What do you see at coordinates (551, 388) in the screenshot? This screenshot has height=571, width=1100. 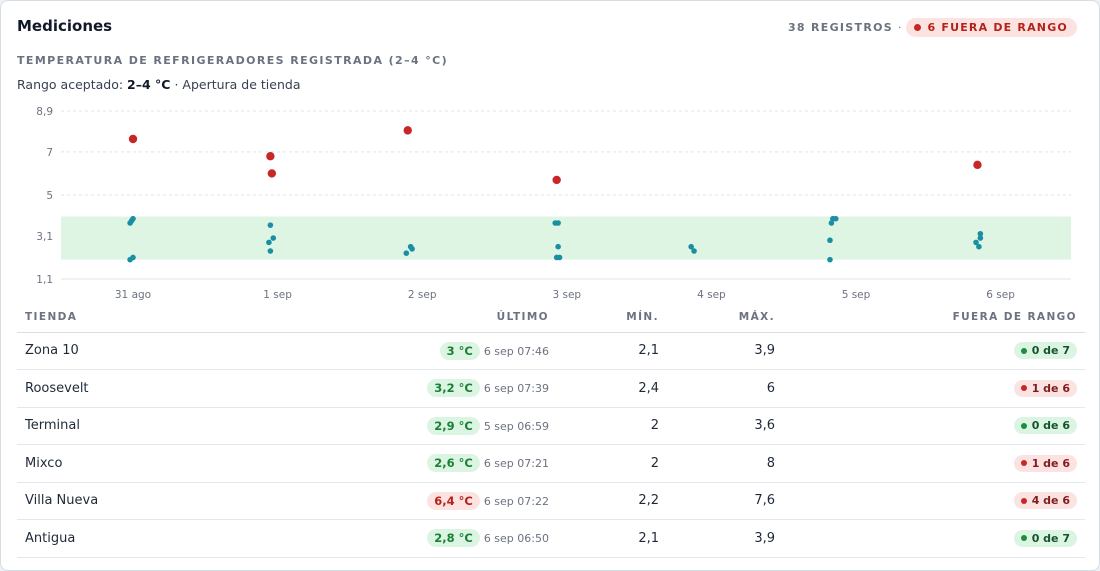 I see `table-row: Roosevelt 3,2 °C 6 sep 07:39 2,4 6 1 de 6` at bounding box center [551, 388].